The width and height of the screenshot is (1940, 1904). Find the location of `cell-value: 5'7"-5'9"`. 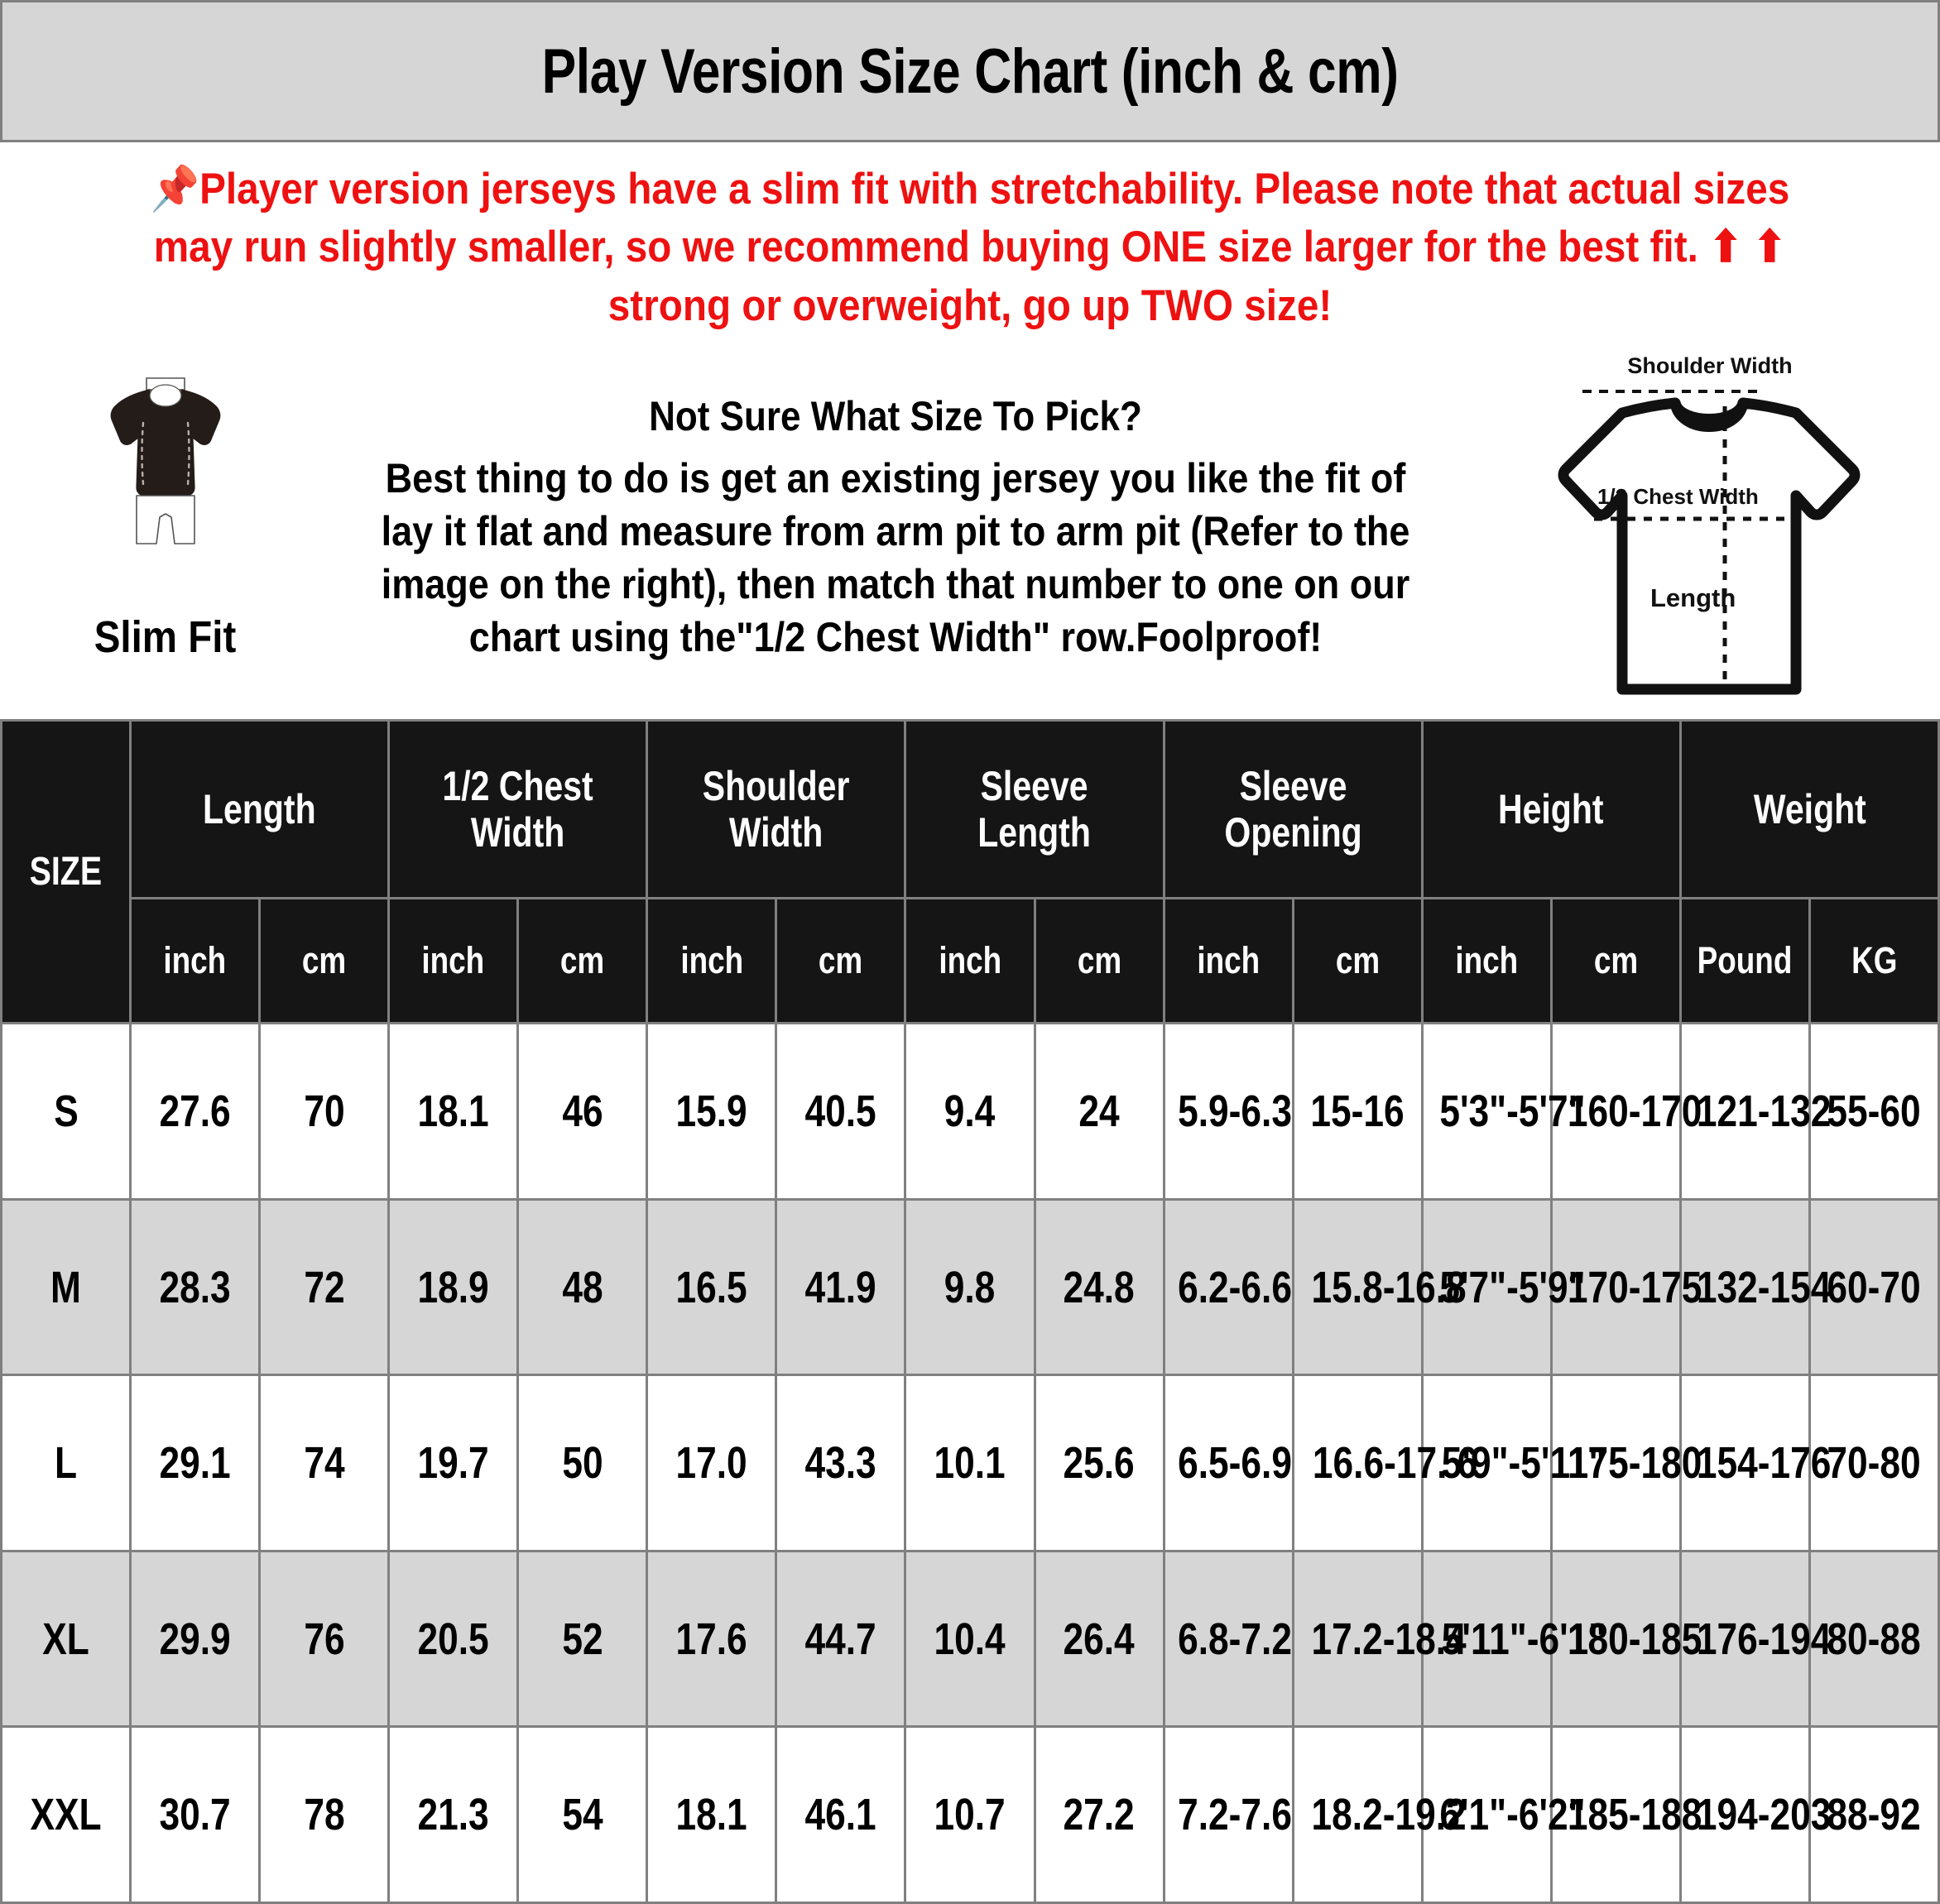

cell-value: 5'7"-5'9" is located at coordinates (1502, 1287).